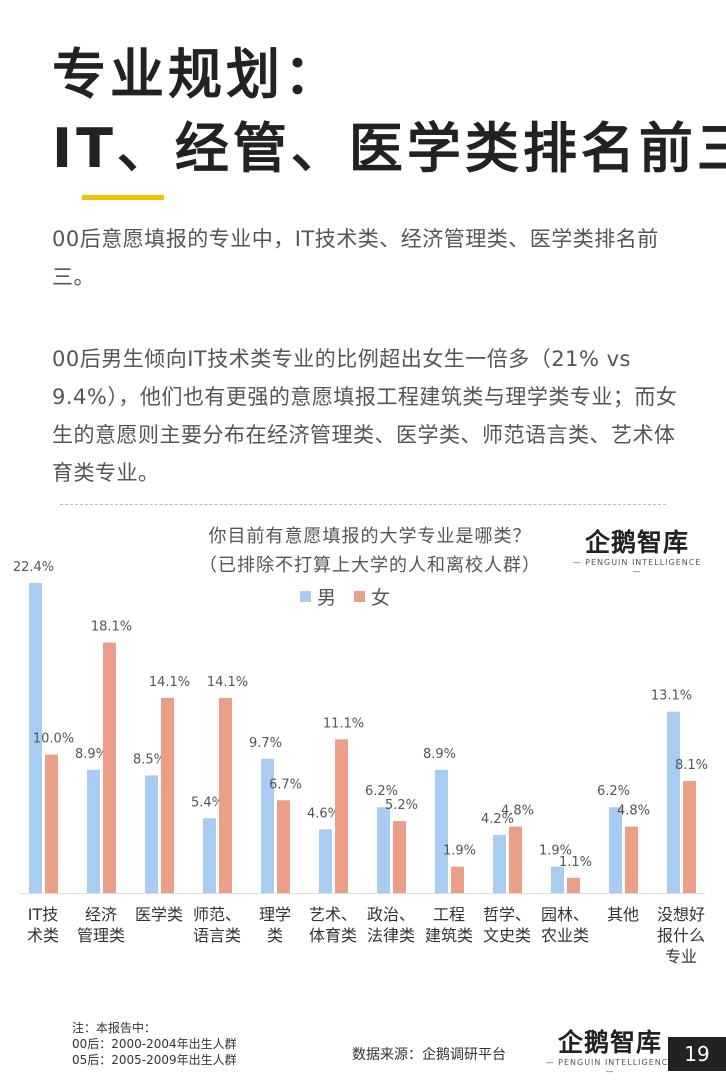  Describe the element at coordinates (111, 627) in the screenshot. I see `data-label: 18.1%` at that location.